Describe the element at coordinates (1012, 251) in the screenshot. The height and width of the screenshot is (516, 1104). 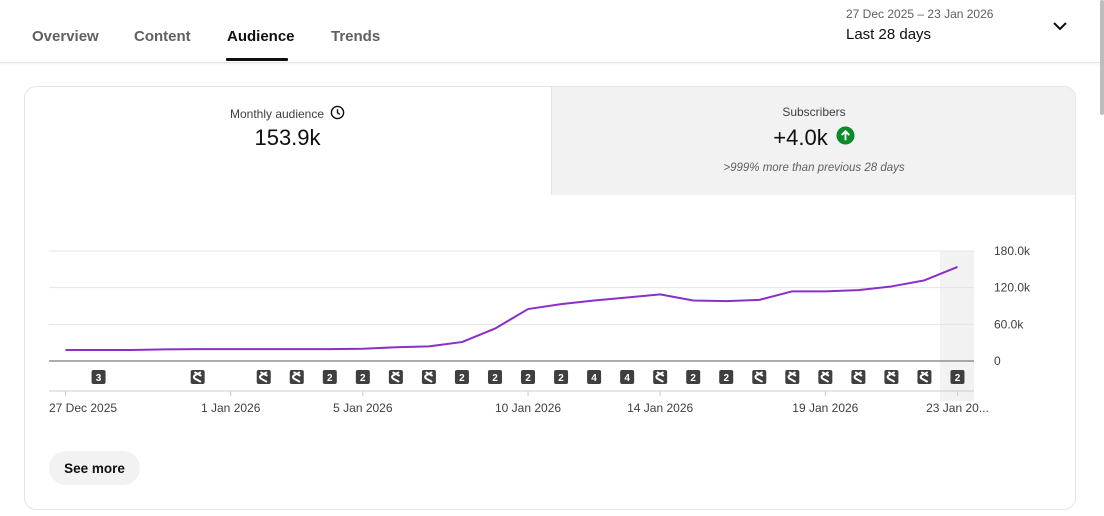
I see `y-tick-label: 180.0k` at that location.